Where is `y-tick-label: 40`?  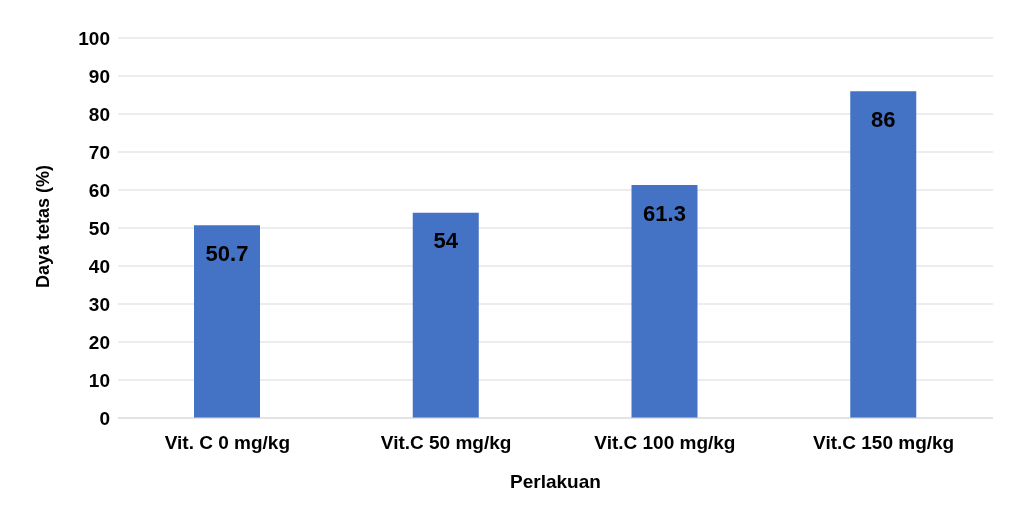
y-tick-label: 40 is located at coordinates (99, 266).